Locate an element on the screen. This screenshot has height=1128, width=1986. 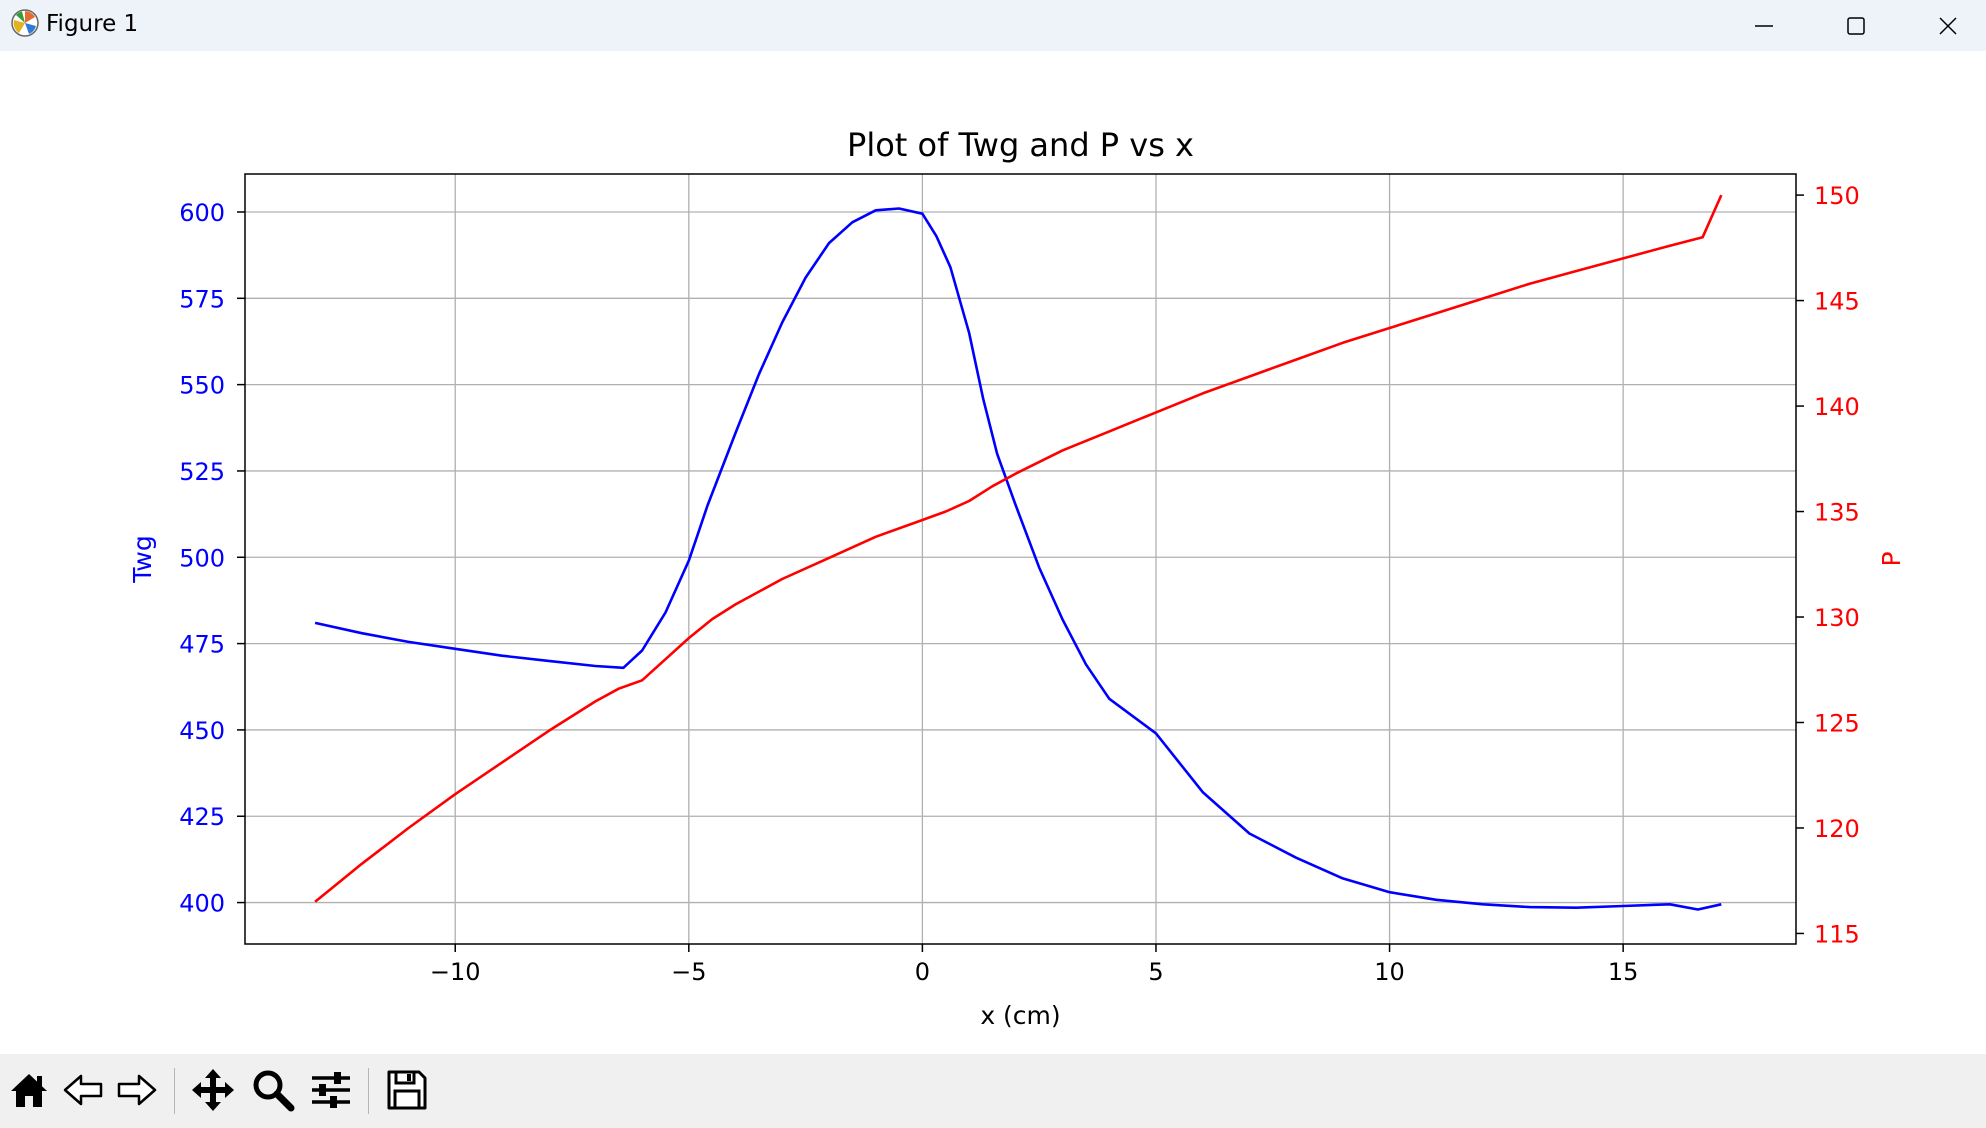
right-y-tick-label: 150 is located at coordinates (1837, 196).